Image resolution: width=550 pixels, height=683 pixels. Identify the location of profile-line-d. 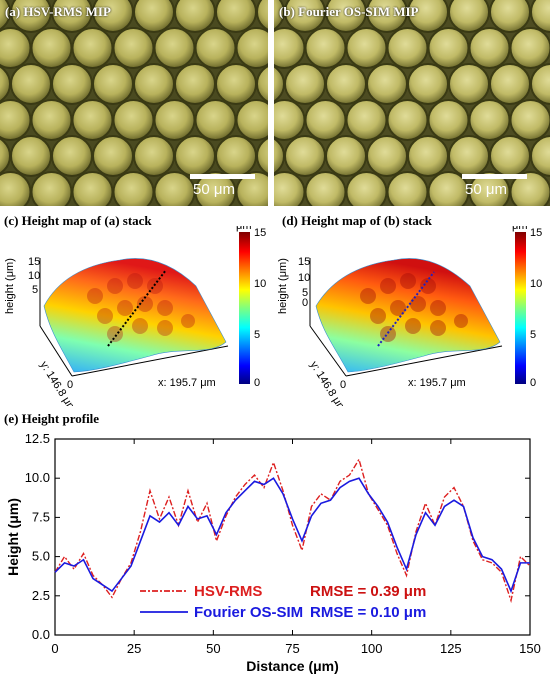
(406, 309).